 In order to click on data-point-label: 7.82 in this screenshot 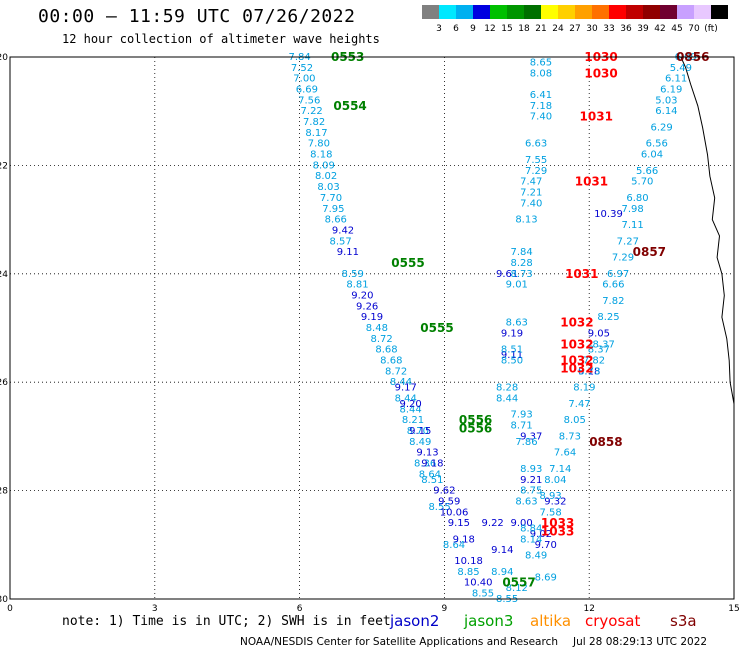, I will do `click(594, 361)`.